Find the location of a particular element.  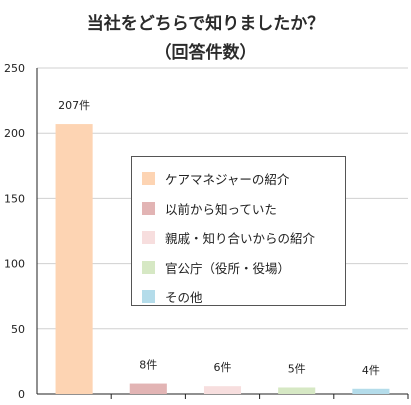

legend-label: 官公庁（役所・役場） is located at coordinates (228, 268).